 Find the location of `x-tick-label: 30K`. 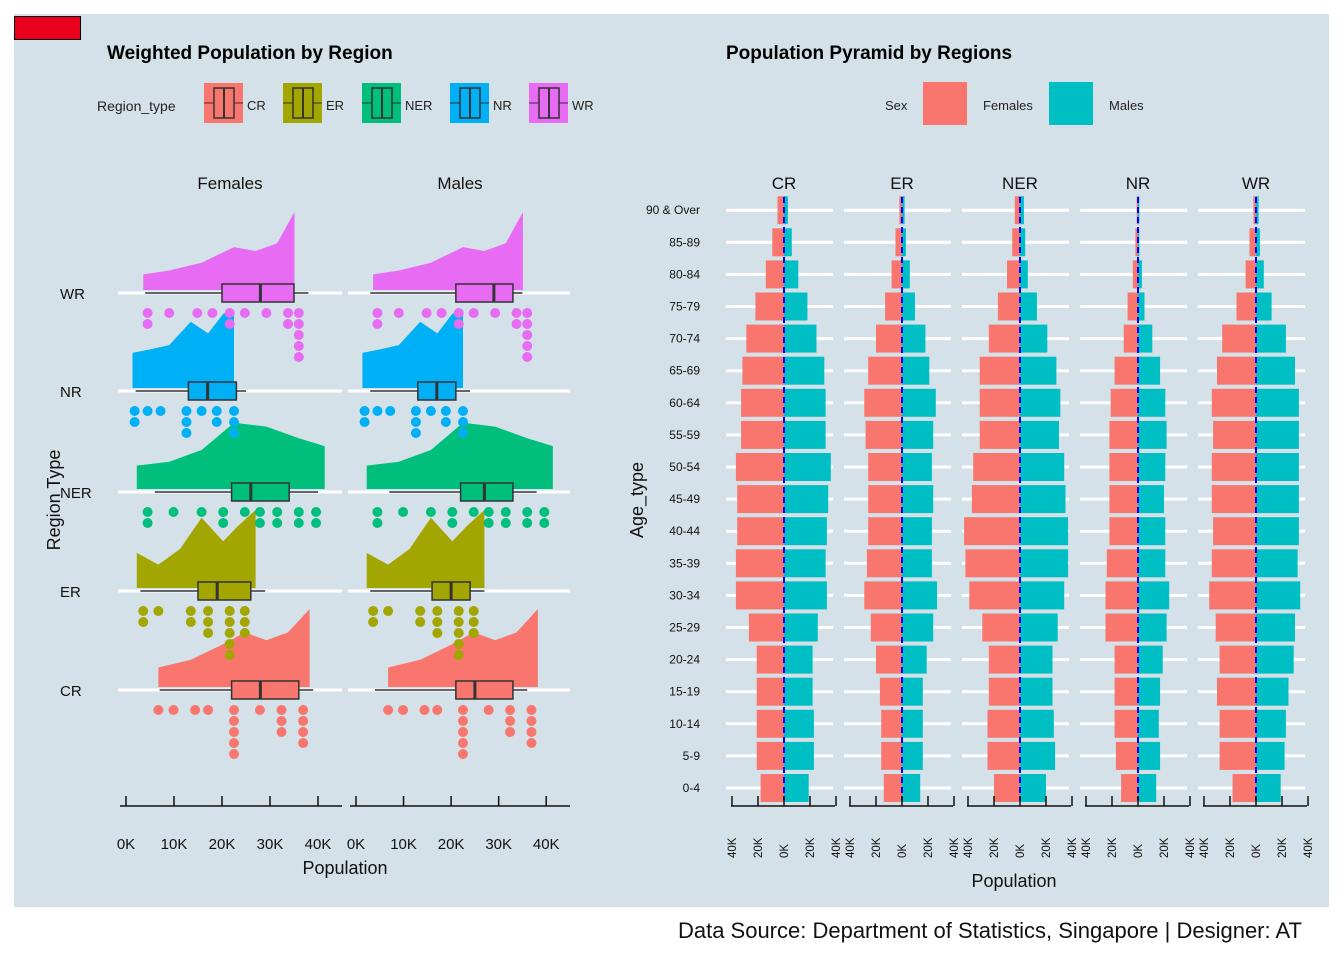

x-tick-label: 30K is located at coordinates (498, 844).